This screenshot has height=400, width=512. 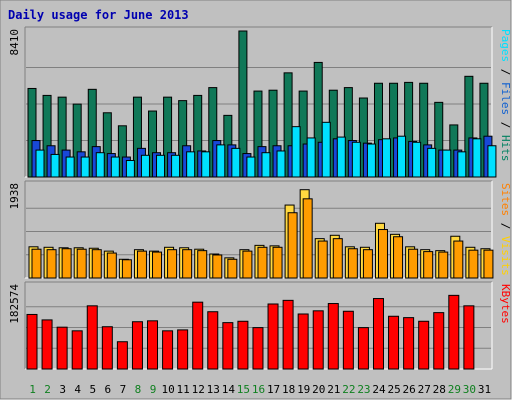 I want to click on panel-bot-max-label: 182574, so click(x=14, y=304).